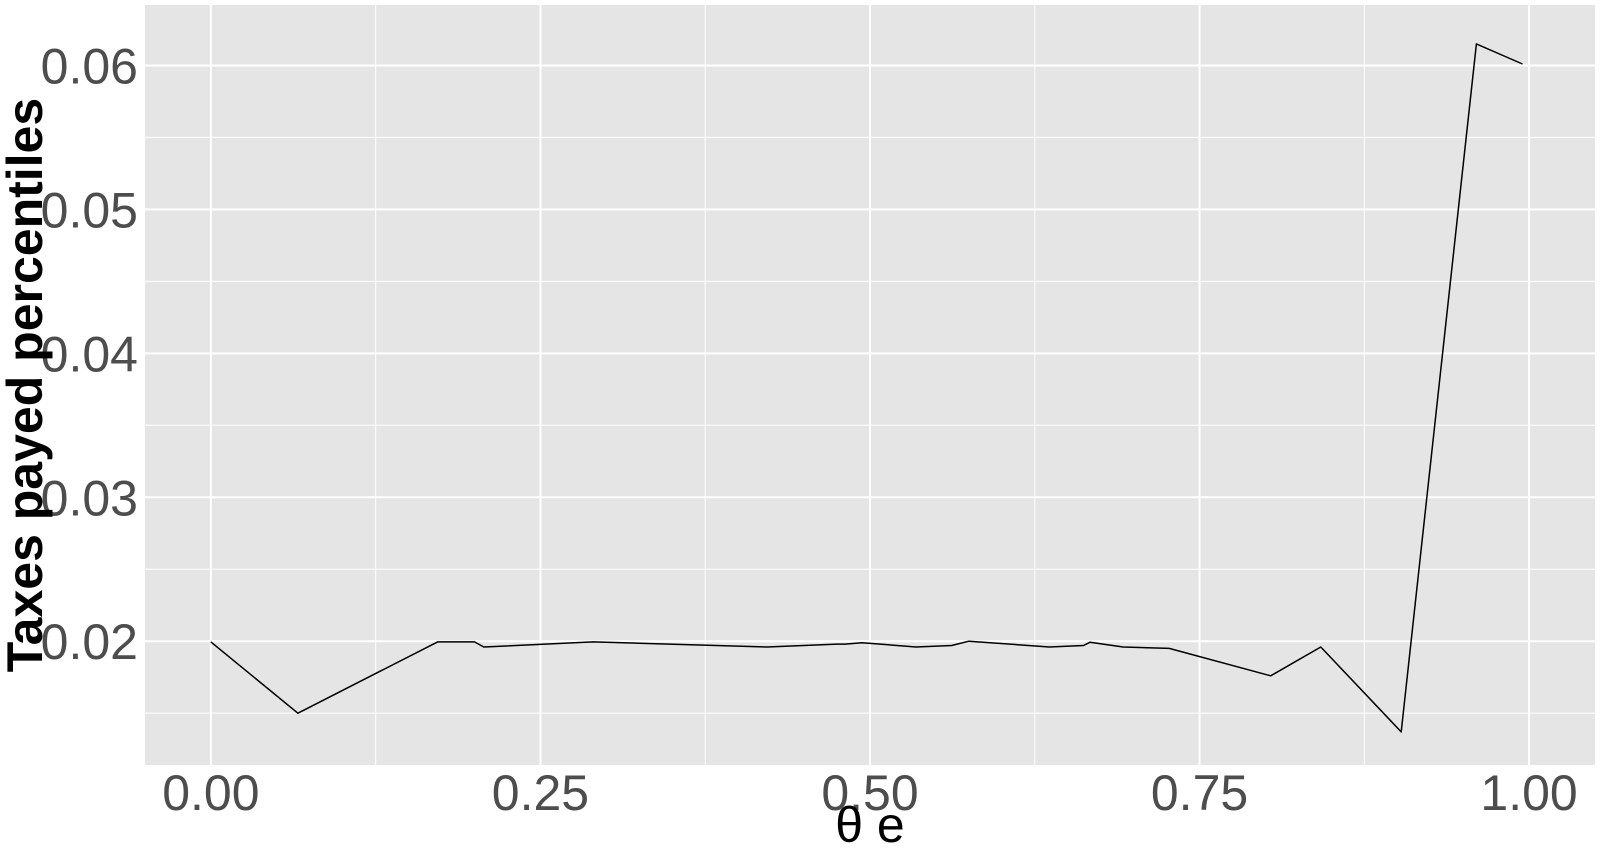  Describe the element at coordinates (210, 793) in the screenshot. I see `x-tick-label: 0.00` at that location.